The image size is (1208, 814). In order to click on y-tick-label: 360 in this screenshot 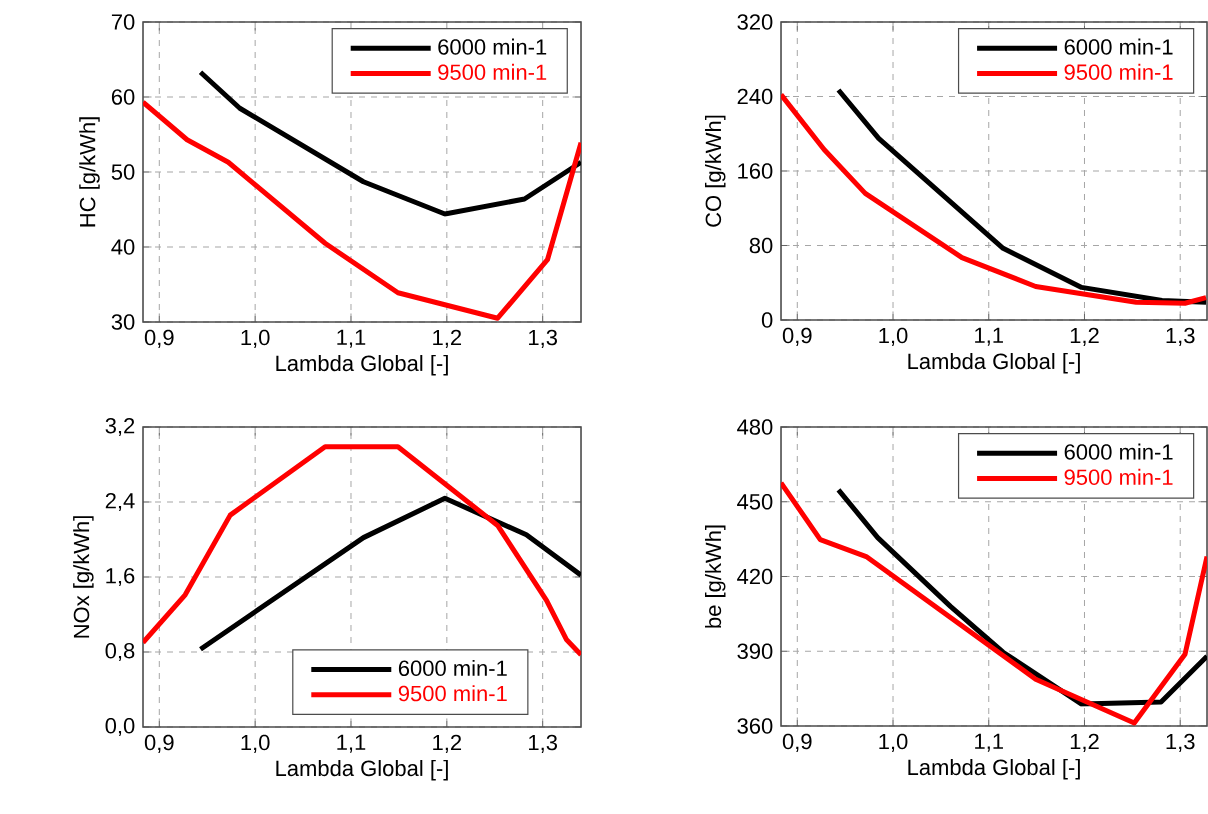, I will do `click(755, 726)`.